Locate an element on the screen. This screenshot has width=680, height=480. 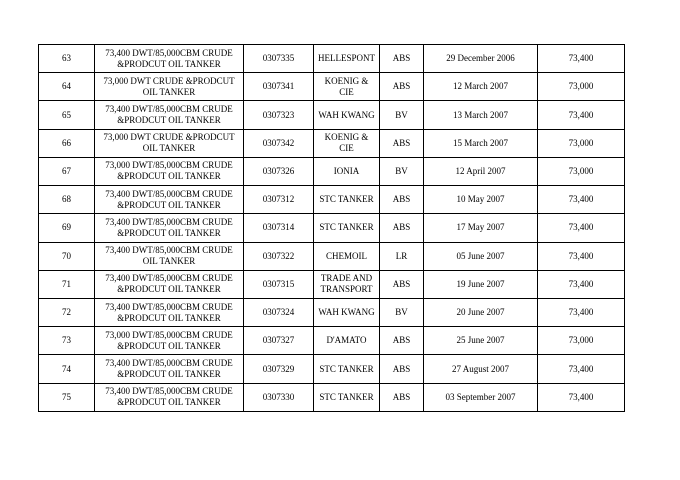
cell-date: 05 June 2007 is located at coordinates (480, 256).